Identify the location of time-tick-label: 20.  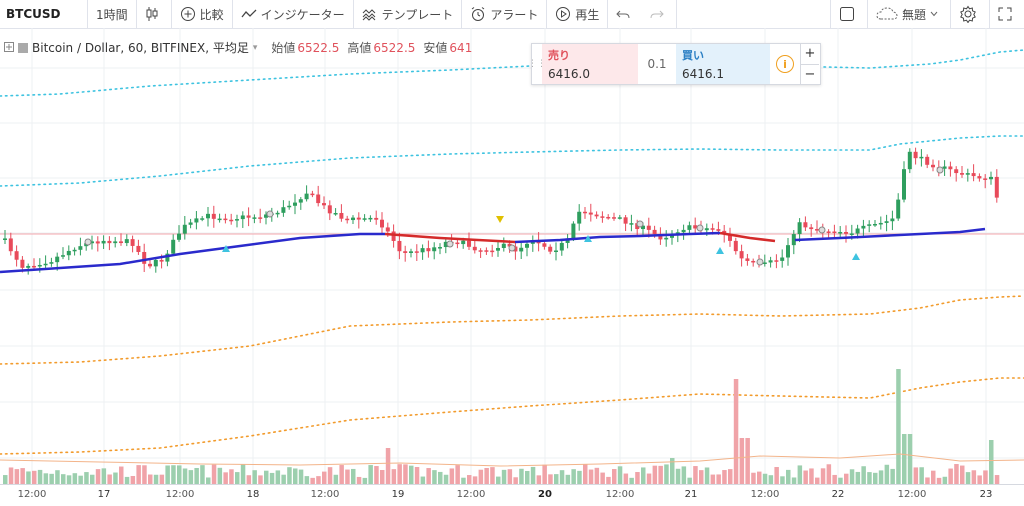
(545, 494).